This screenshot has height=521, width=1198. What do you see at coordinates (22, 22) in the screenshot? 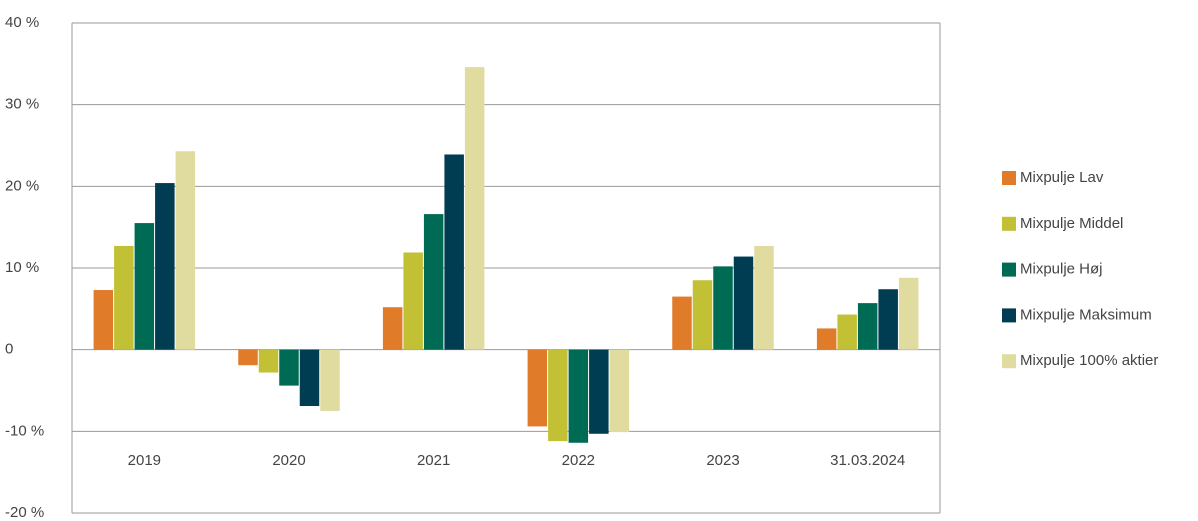
I see `y-tick-label: 40 %` at bounding box center [22, 22].